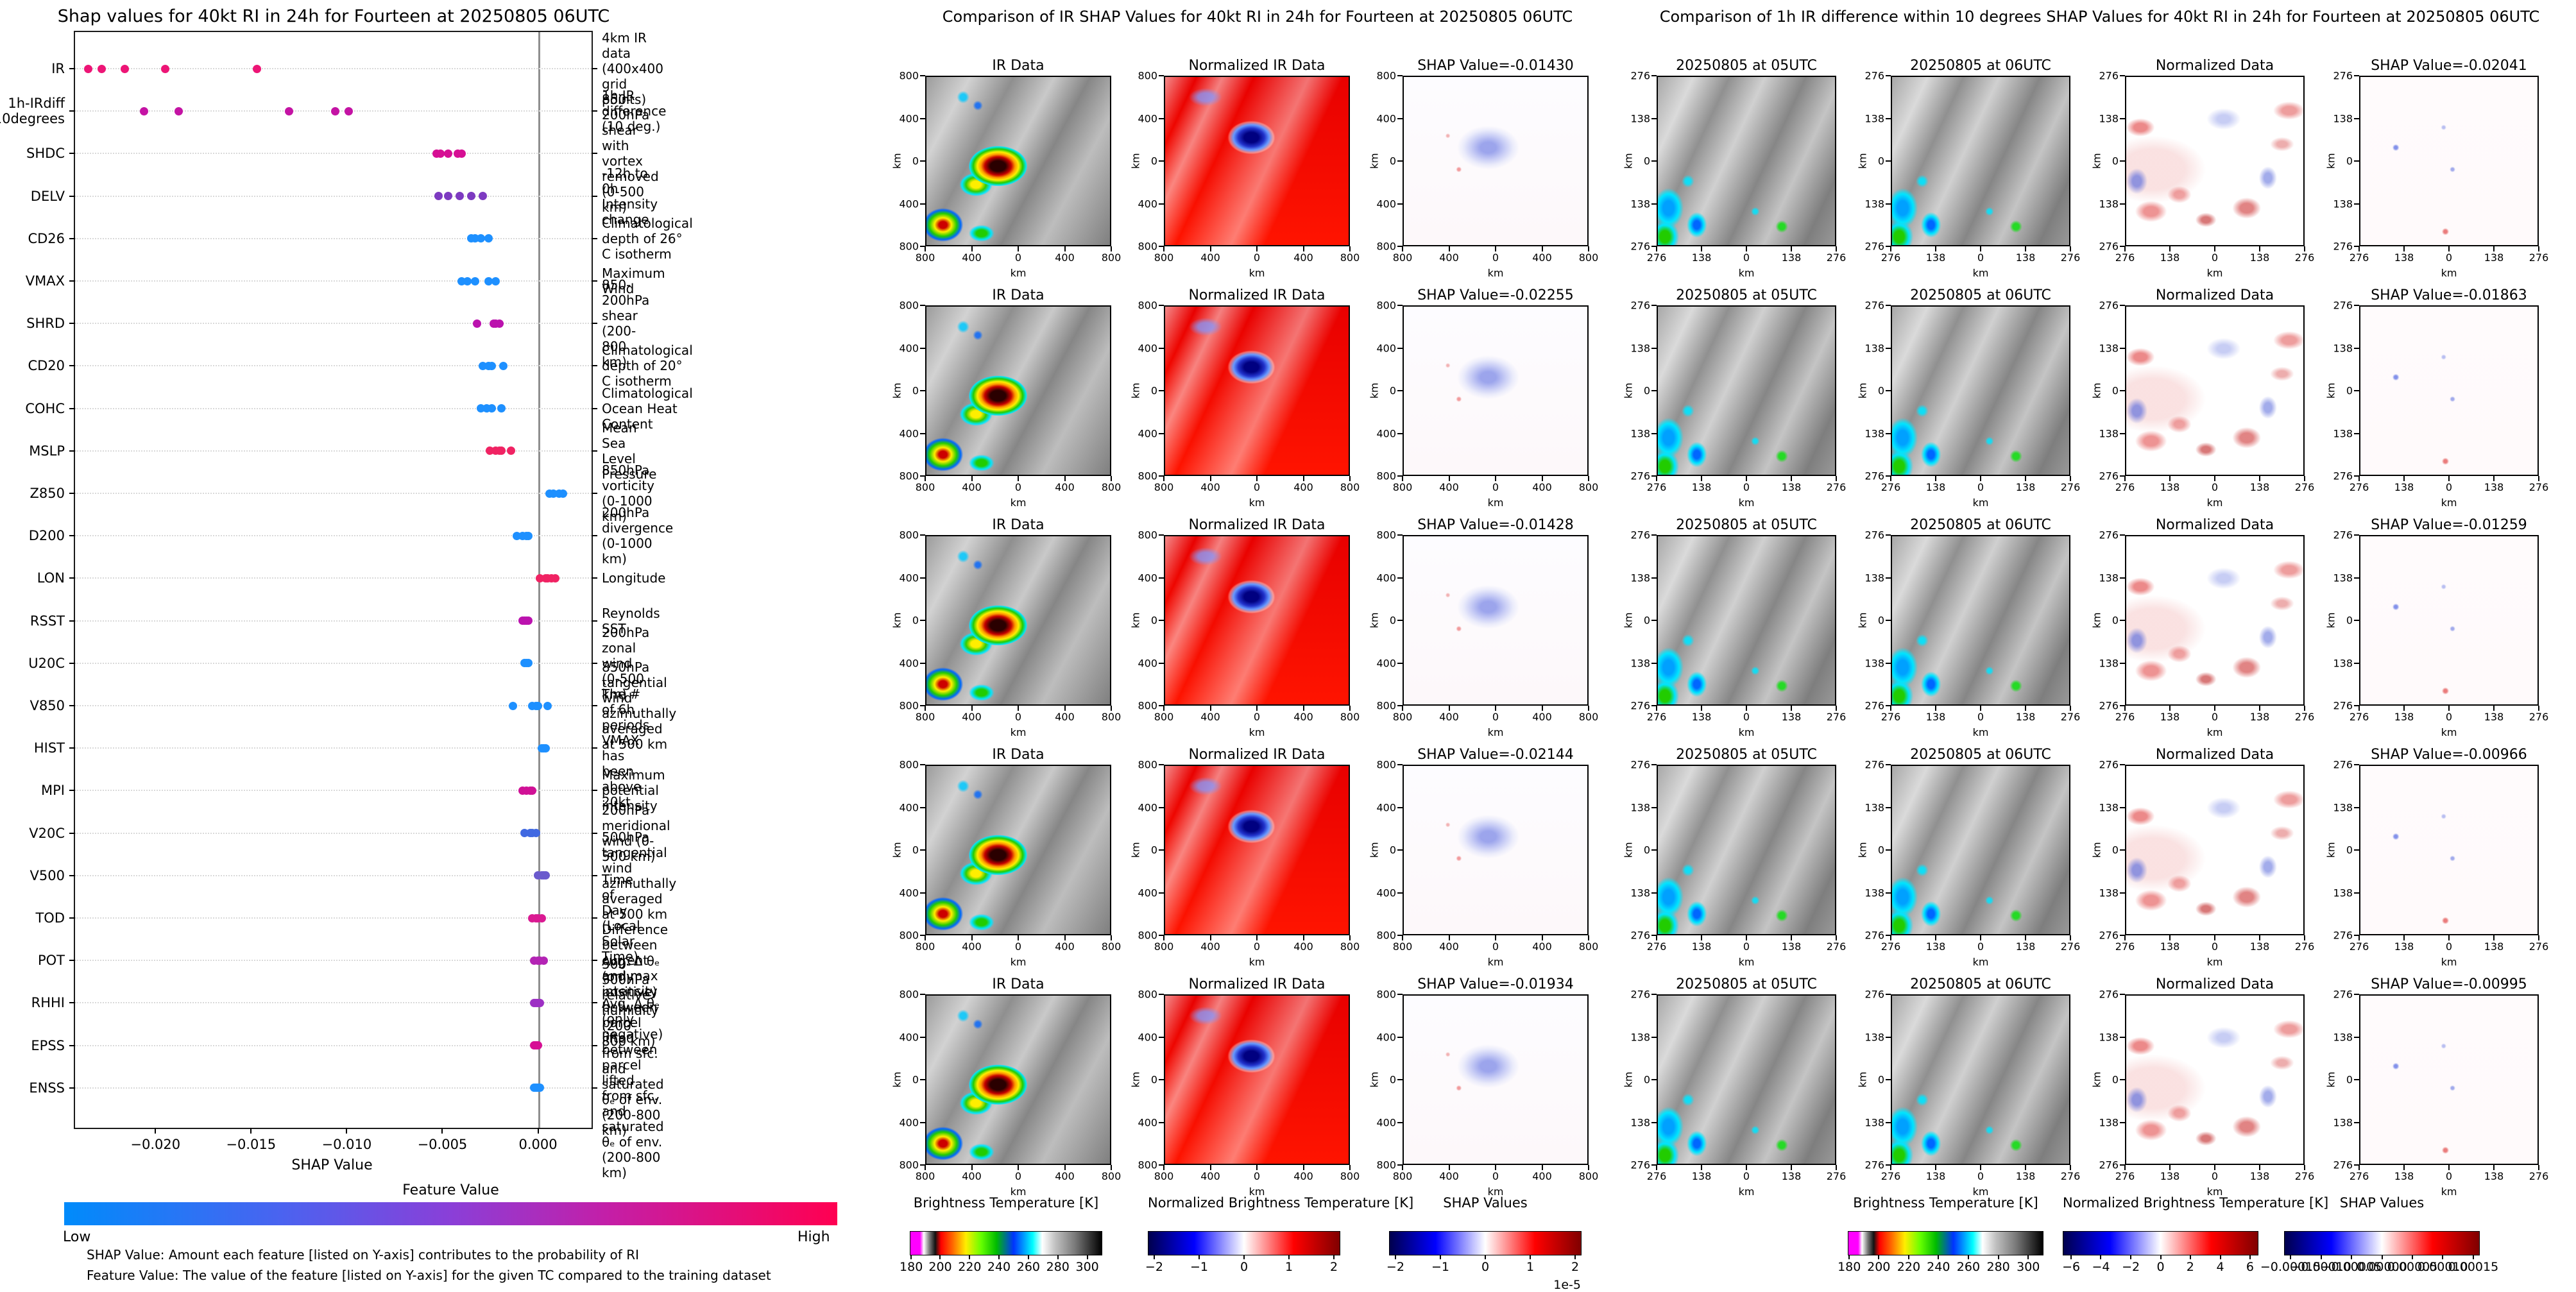  Describe the element at coordinates (1747, 295) in the screenshot. I see `map-title: 20250805 at 05UTC` at that location.